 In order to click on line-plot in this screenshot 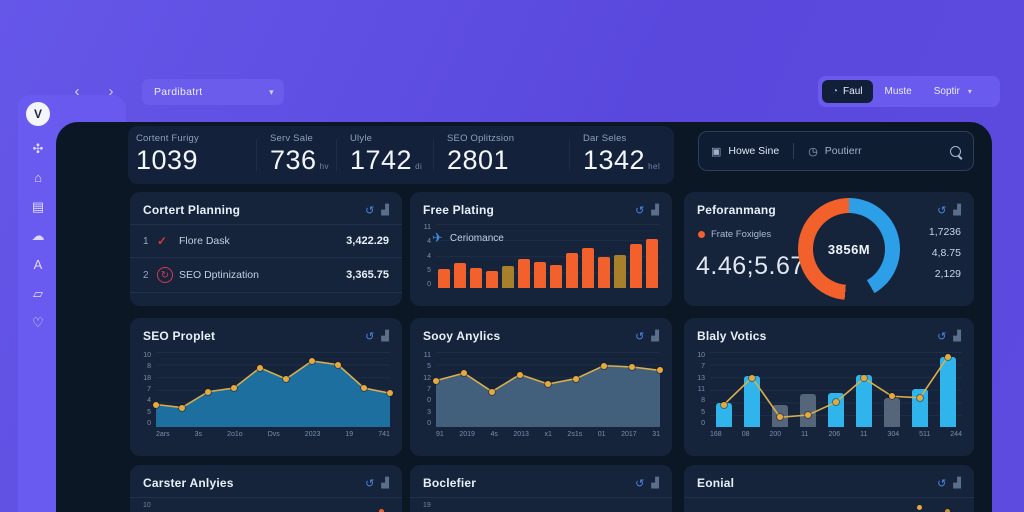, I will do `click(548, 389)`.